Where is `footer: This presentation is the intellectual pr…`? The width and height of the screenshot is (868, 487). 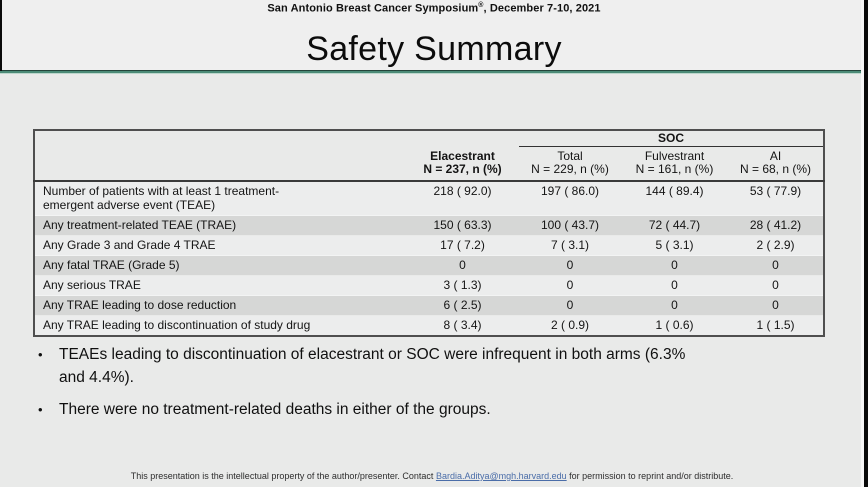 footer: This presentation is the intellectual pr… is located at coordinates (432, 476).